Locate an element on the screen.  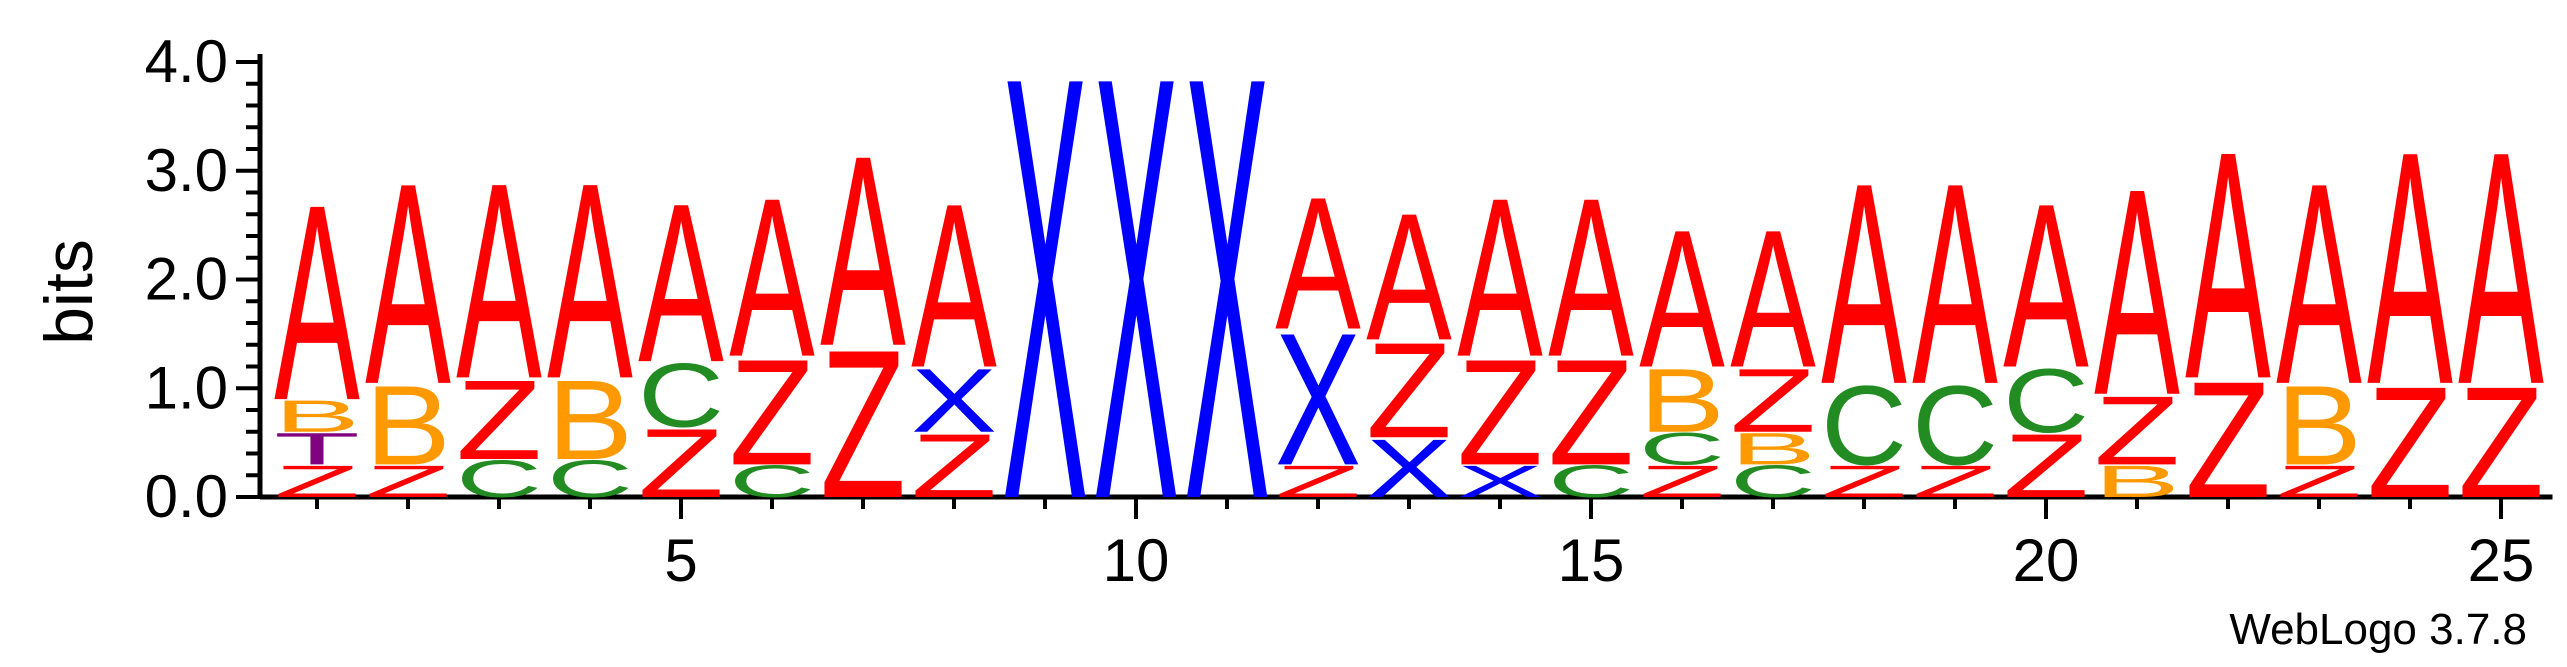
stack-position-20: ZCA is located at coordinates (2046, 336).